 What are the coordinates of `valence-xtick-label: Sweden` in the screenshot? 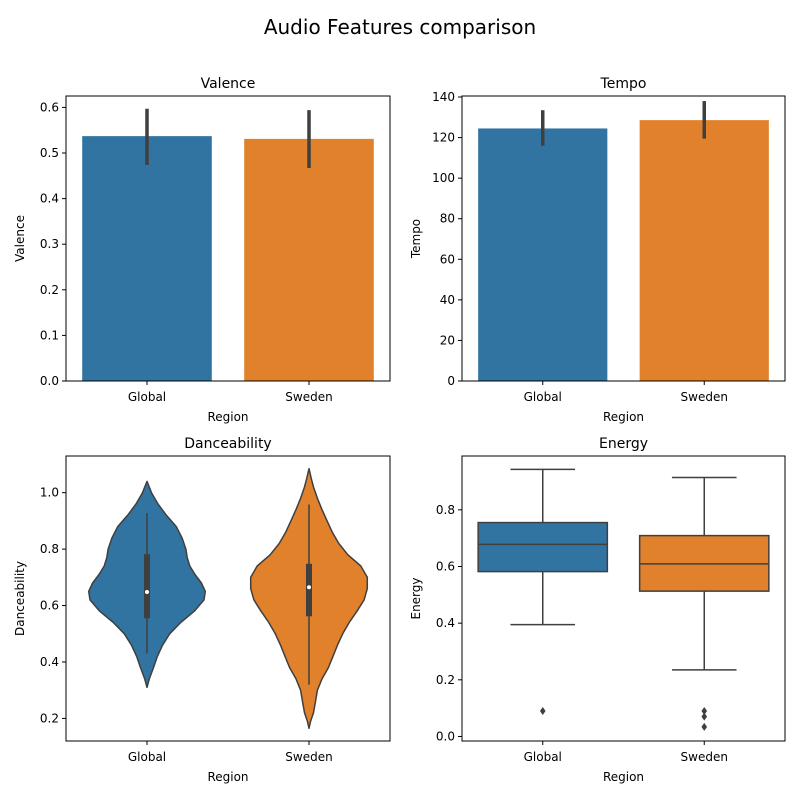 It's located at (308, 397).